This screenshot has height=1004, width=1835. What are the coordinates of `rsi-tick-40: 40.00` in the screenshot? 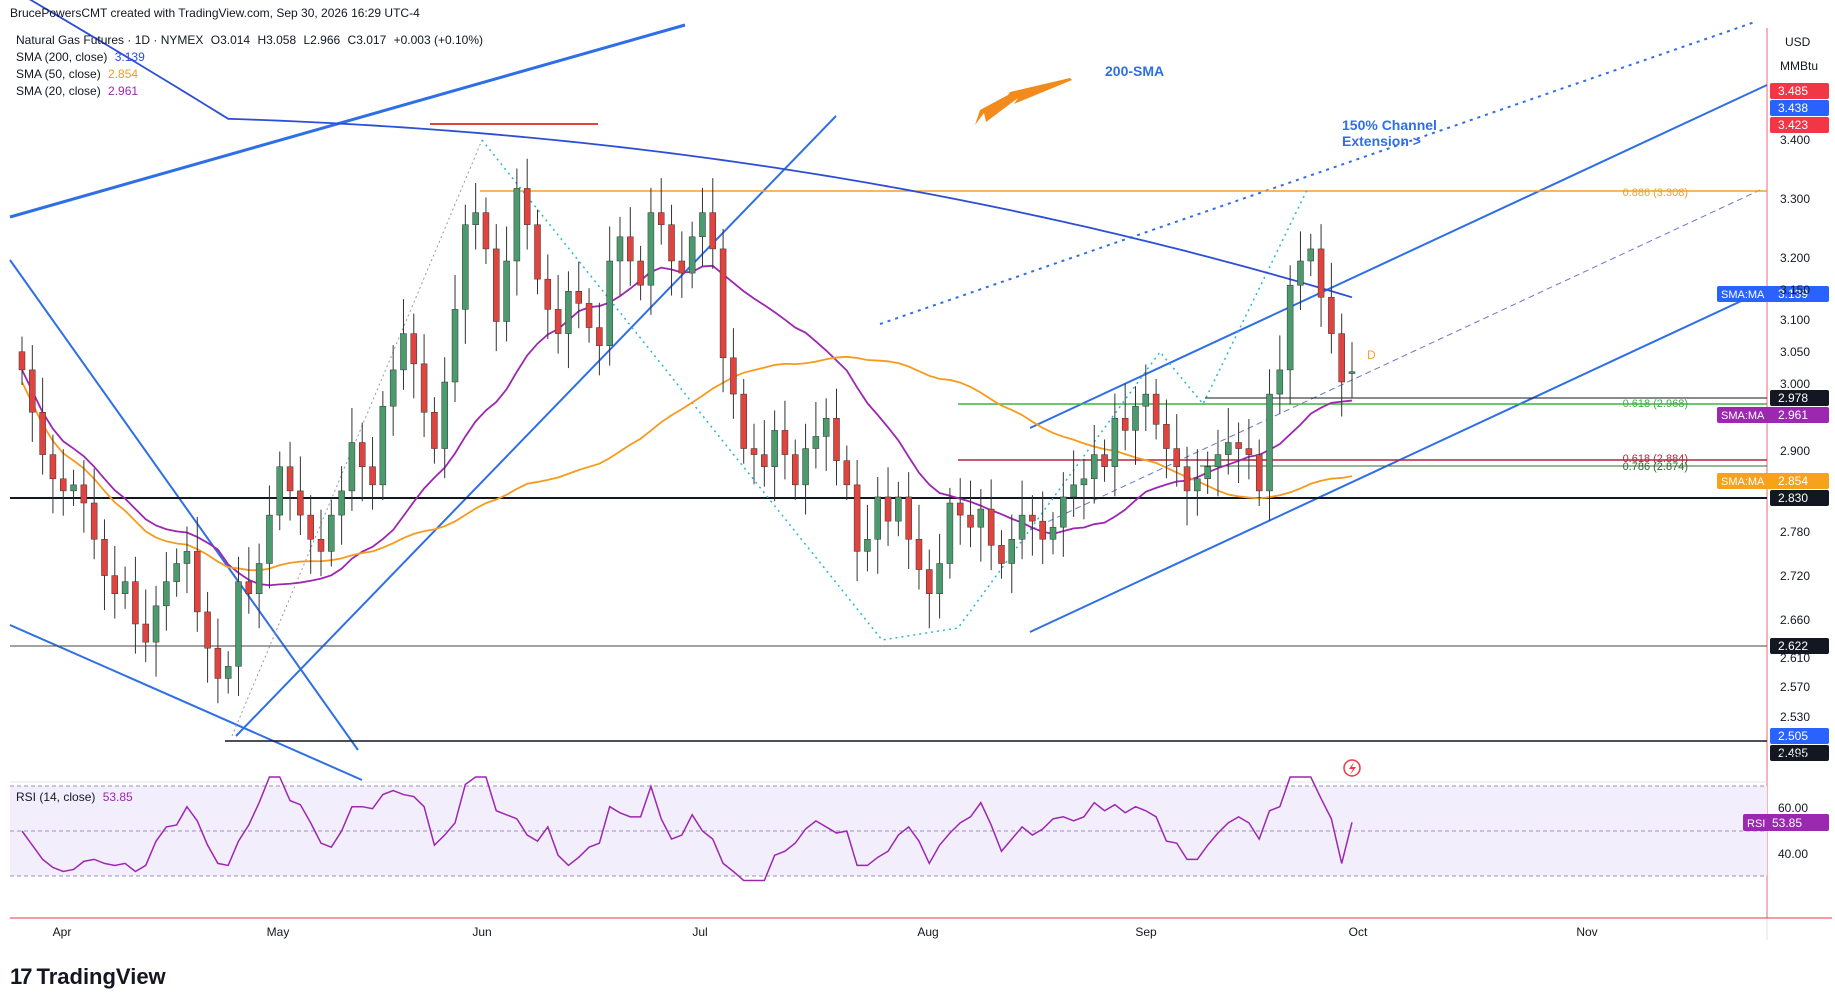 It's located at (1793, 854).